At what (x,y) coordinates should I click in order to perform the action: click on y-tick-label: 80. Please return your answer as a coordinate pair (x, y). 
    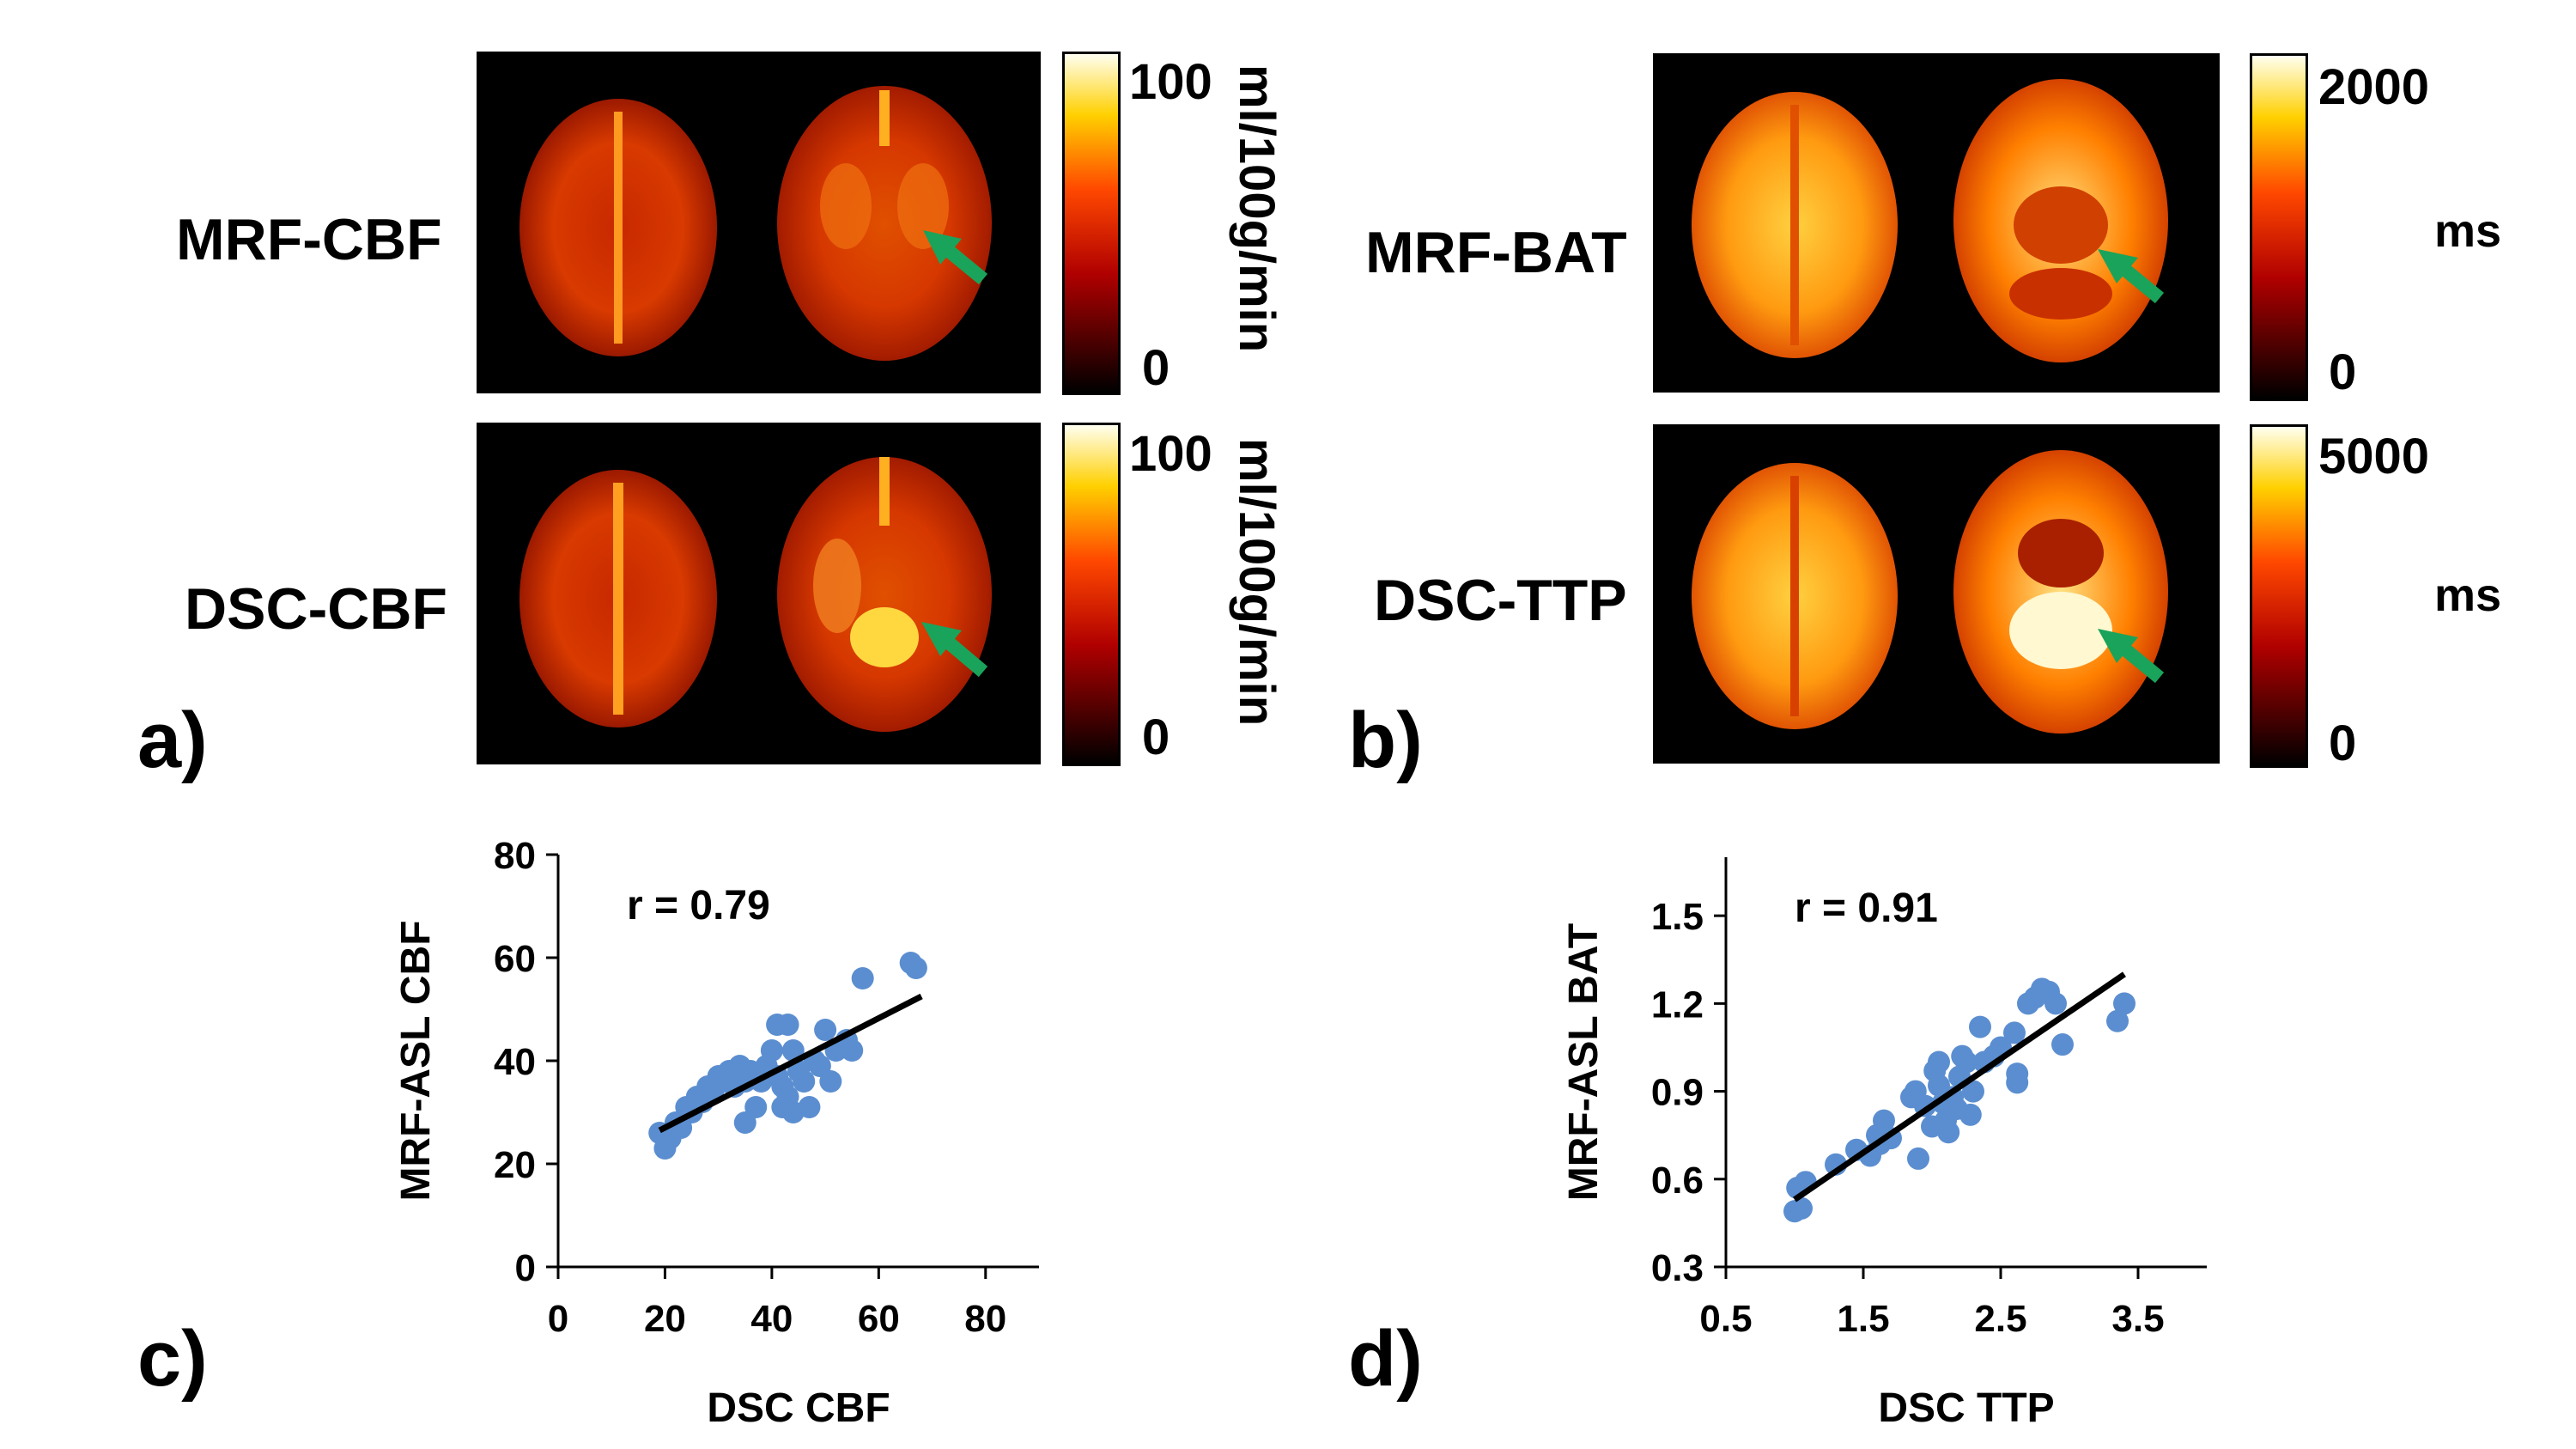
    Looking at the image, I should click on (515, 856).